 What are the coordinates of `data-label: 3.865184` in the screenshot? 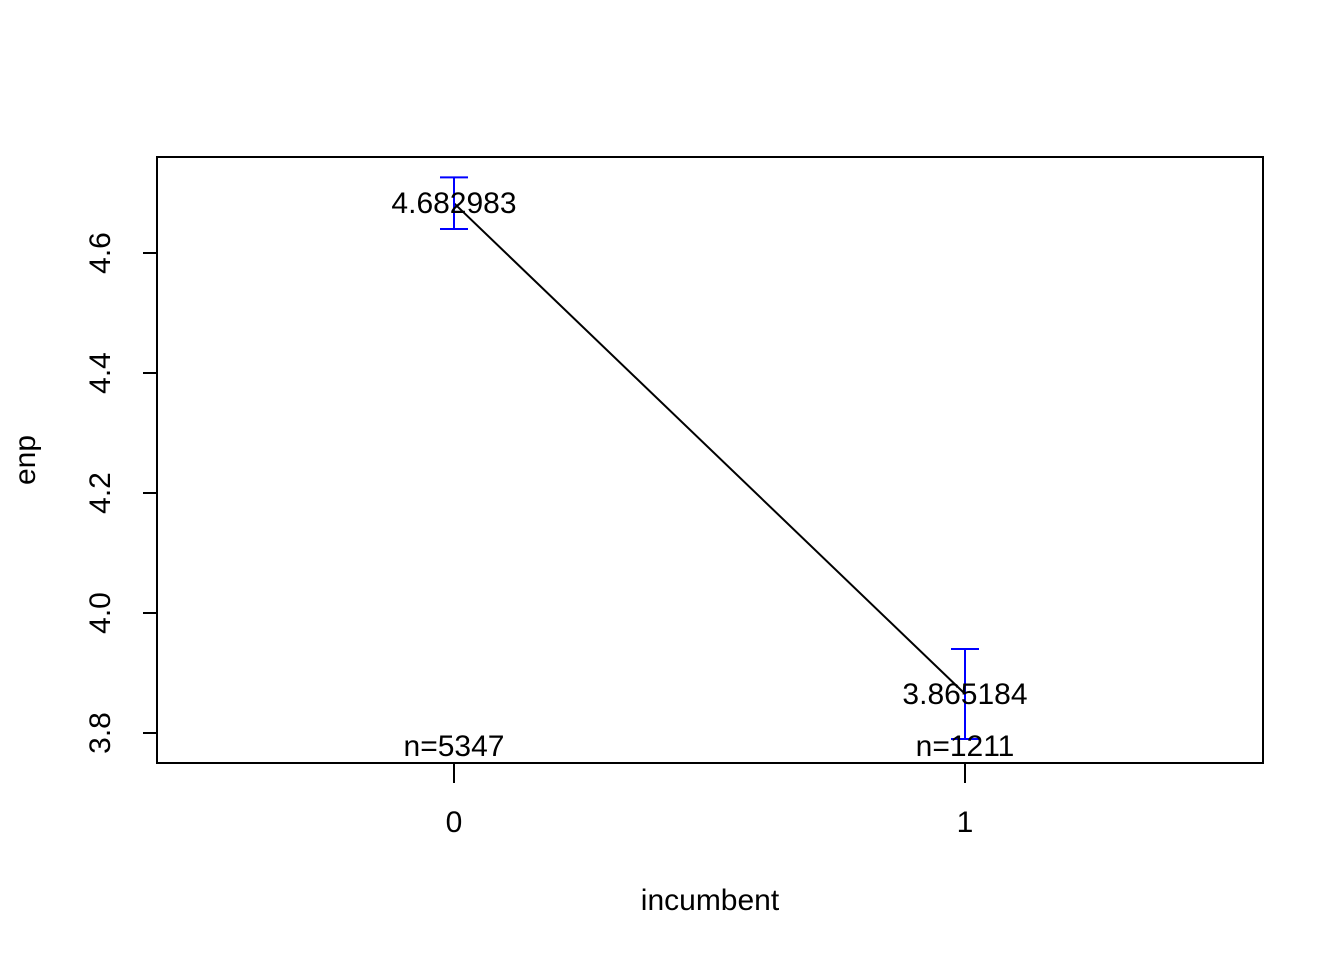 It's located at (964, 694).